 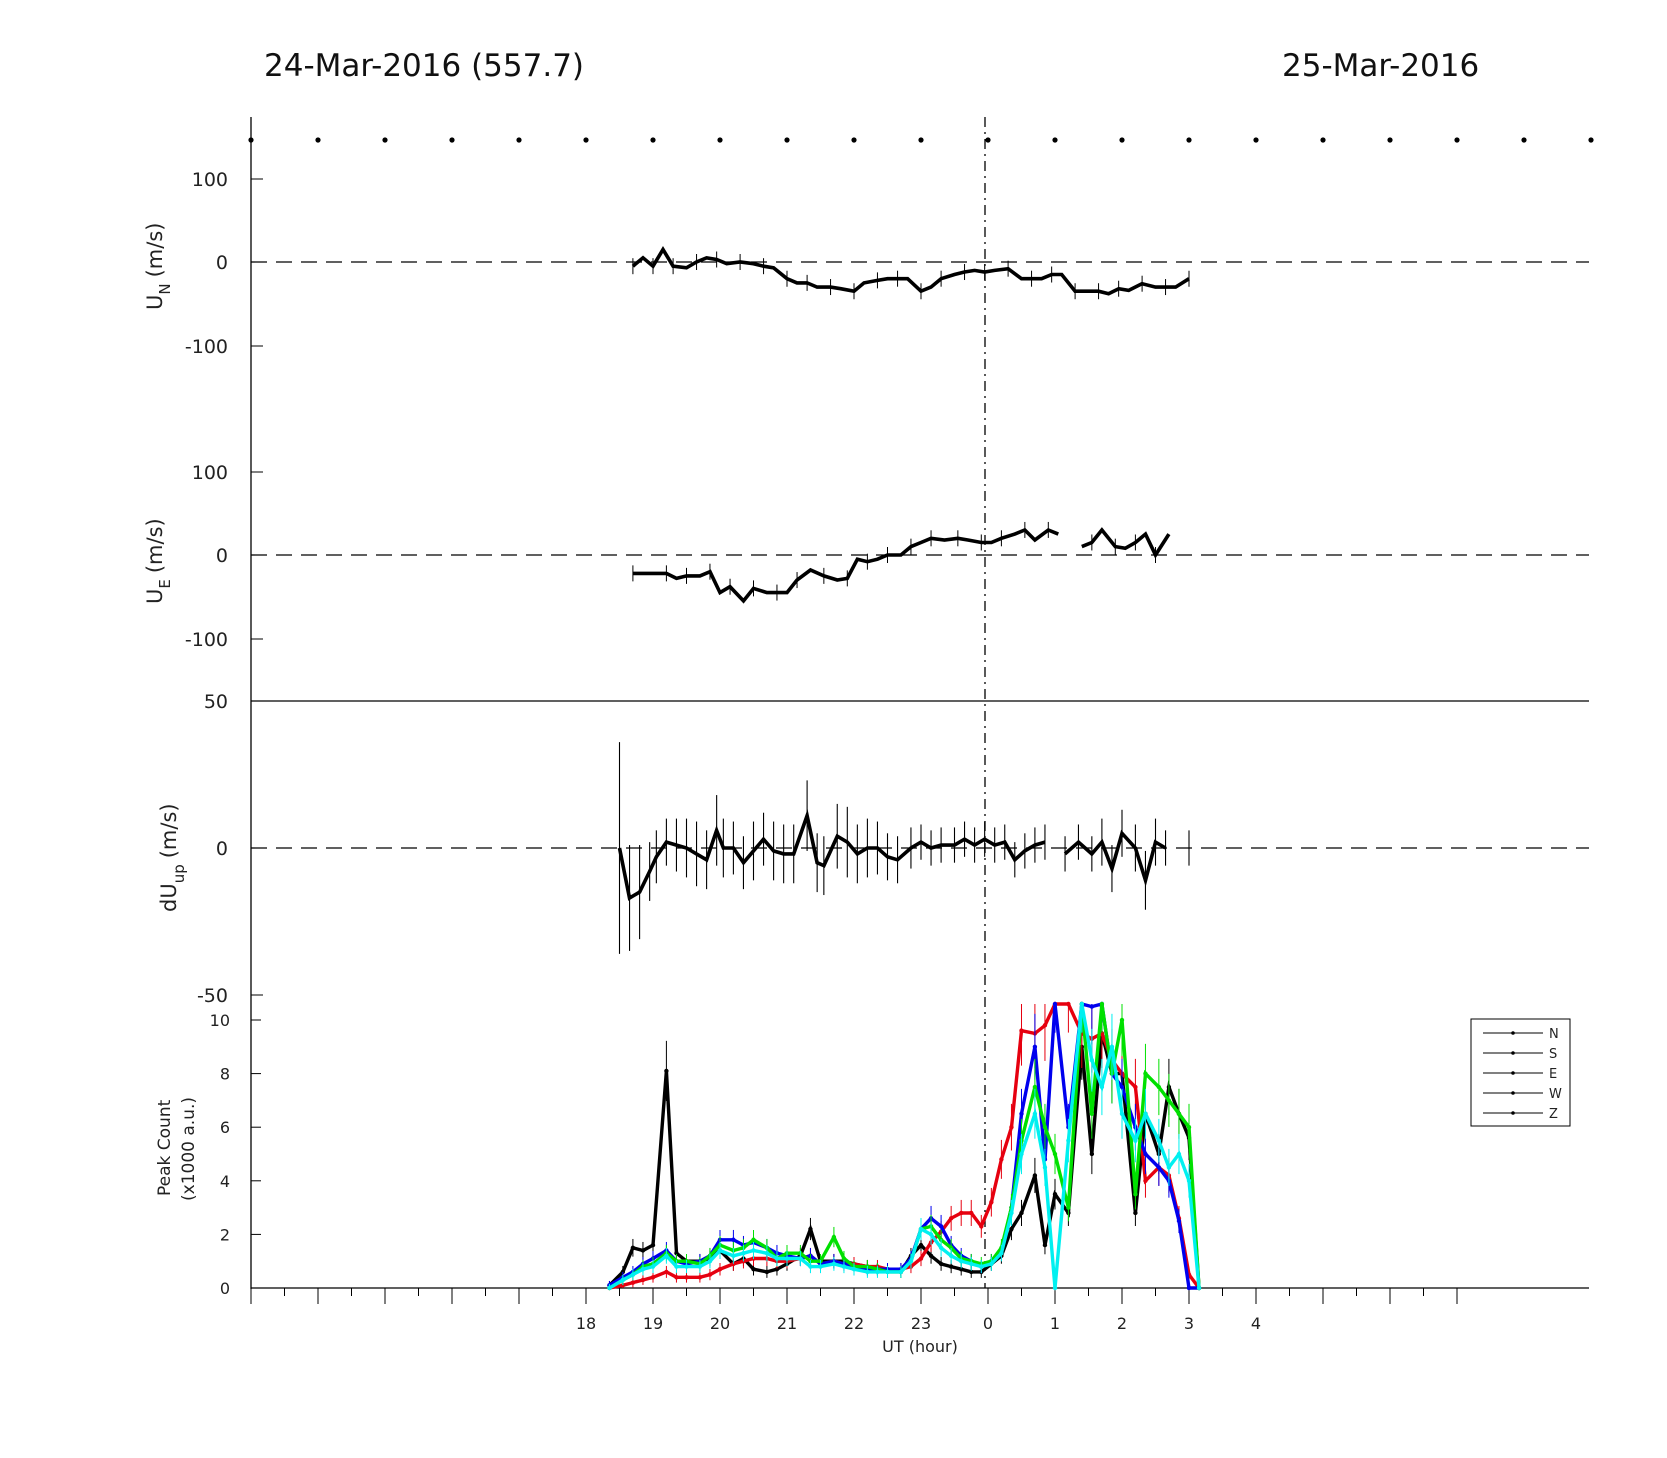 What do you see at coordinates (787, 1323) in the screenshot?
I see `x-tick-label: 21` at bounding box center [787, 1323].